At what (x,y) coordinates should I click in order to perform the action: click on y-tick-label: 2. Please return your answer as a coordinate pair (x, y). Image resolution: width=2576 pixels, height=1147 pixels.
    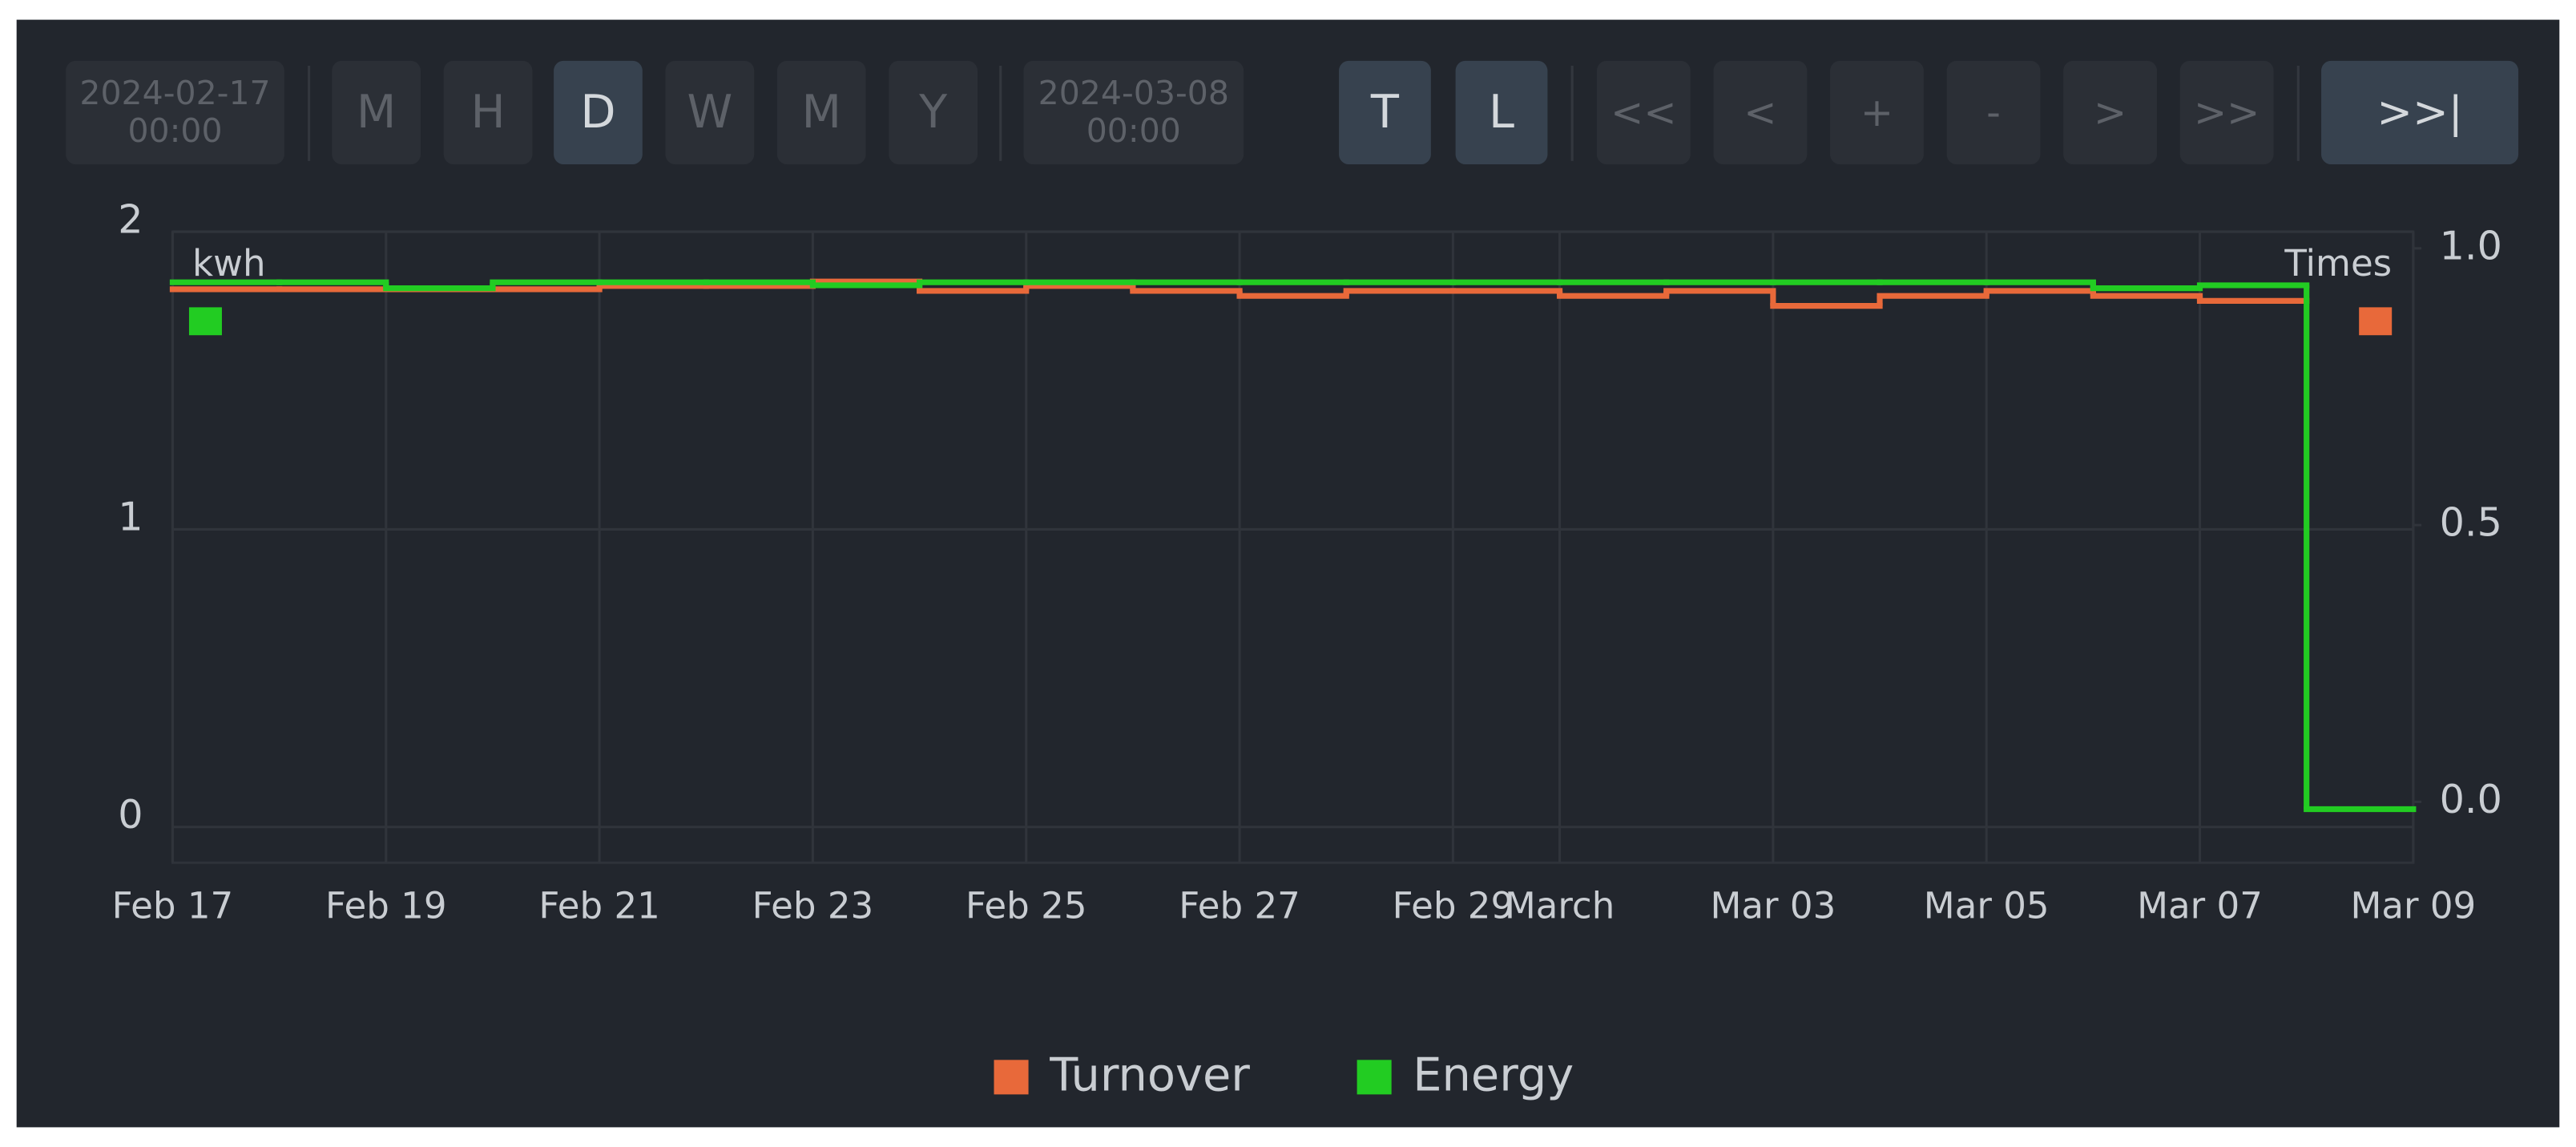
    Looking at the image, I should click on (130, 219).